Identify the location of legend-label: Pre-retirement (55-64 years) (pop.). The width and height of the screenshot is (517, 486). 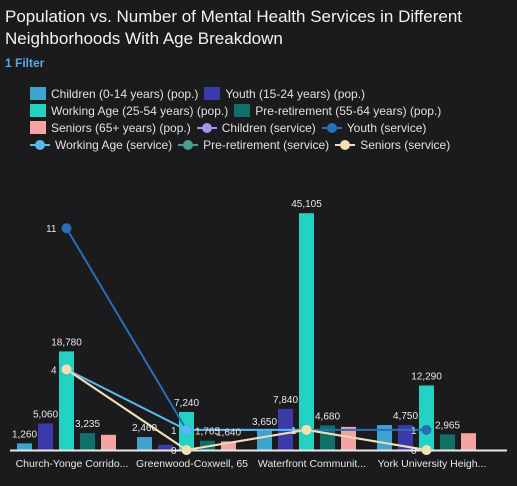
(348, 110).